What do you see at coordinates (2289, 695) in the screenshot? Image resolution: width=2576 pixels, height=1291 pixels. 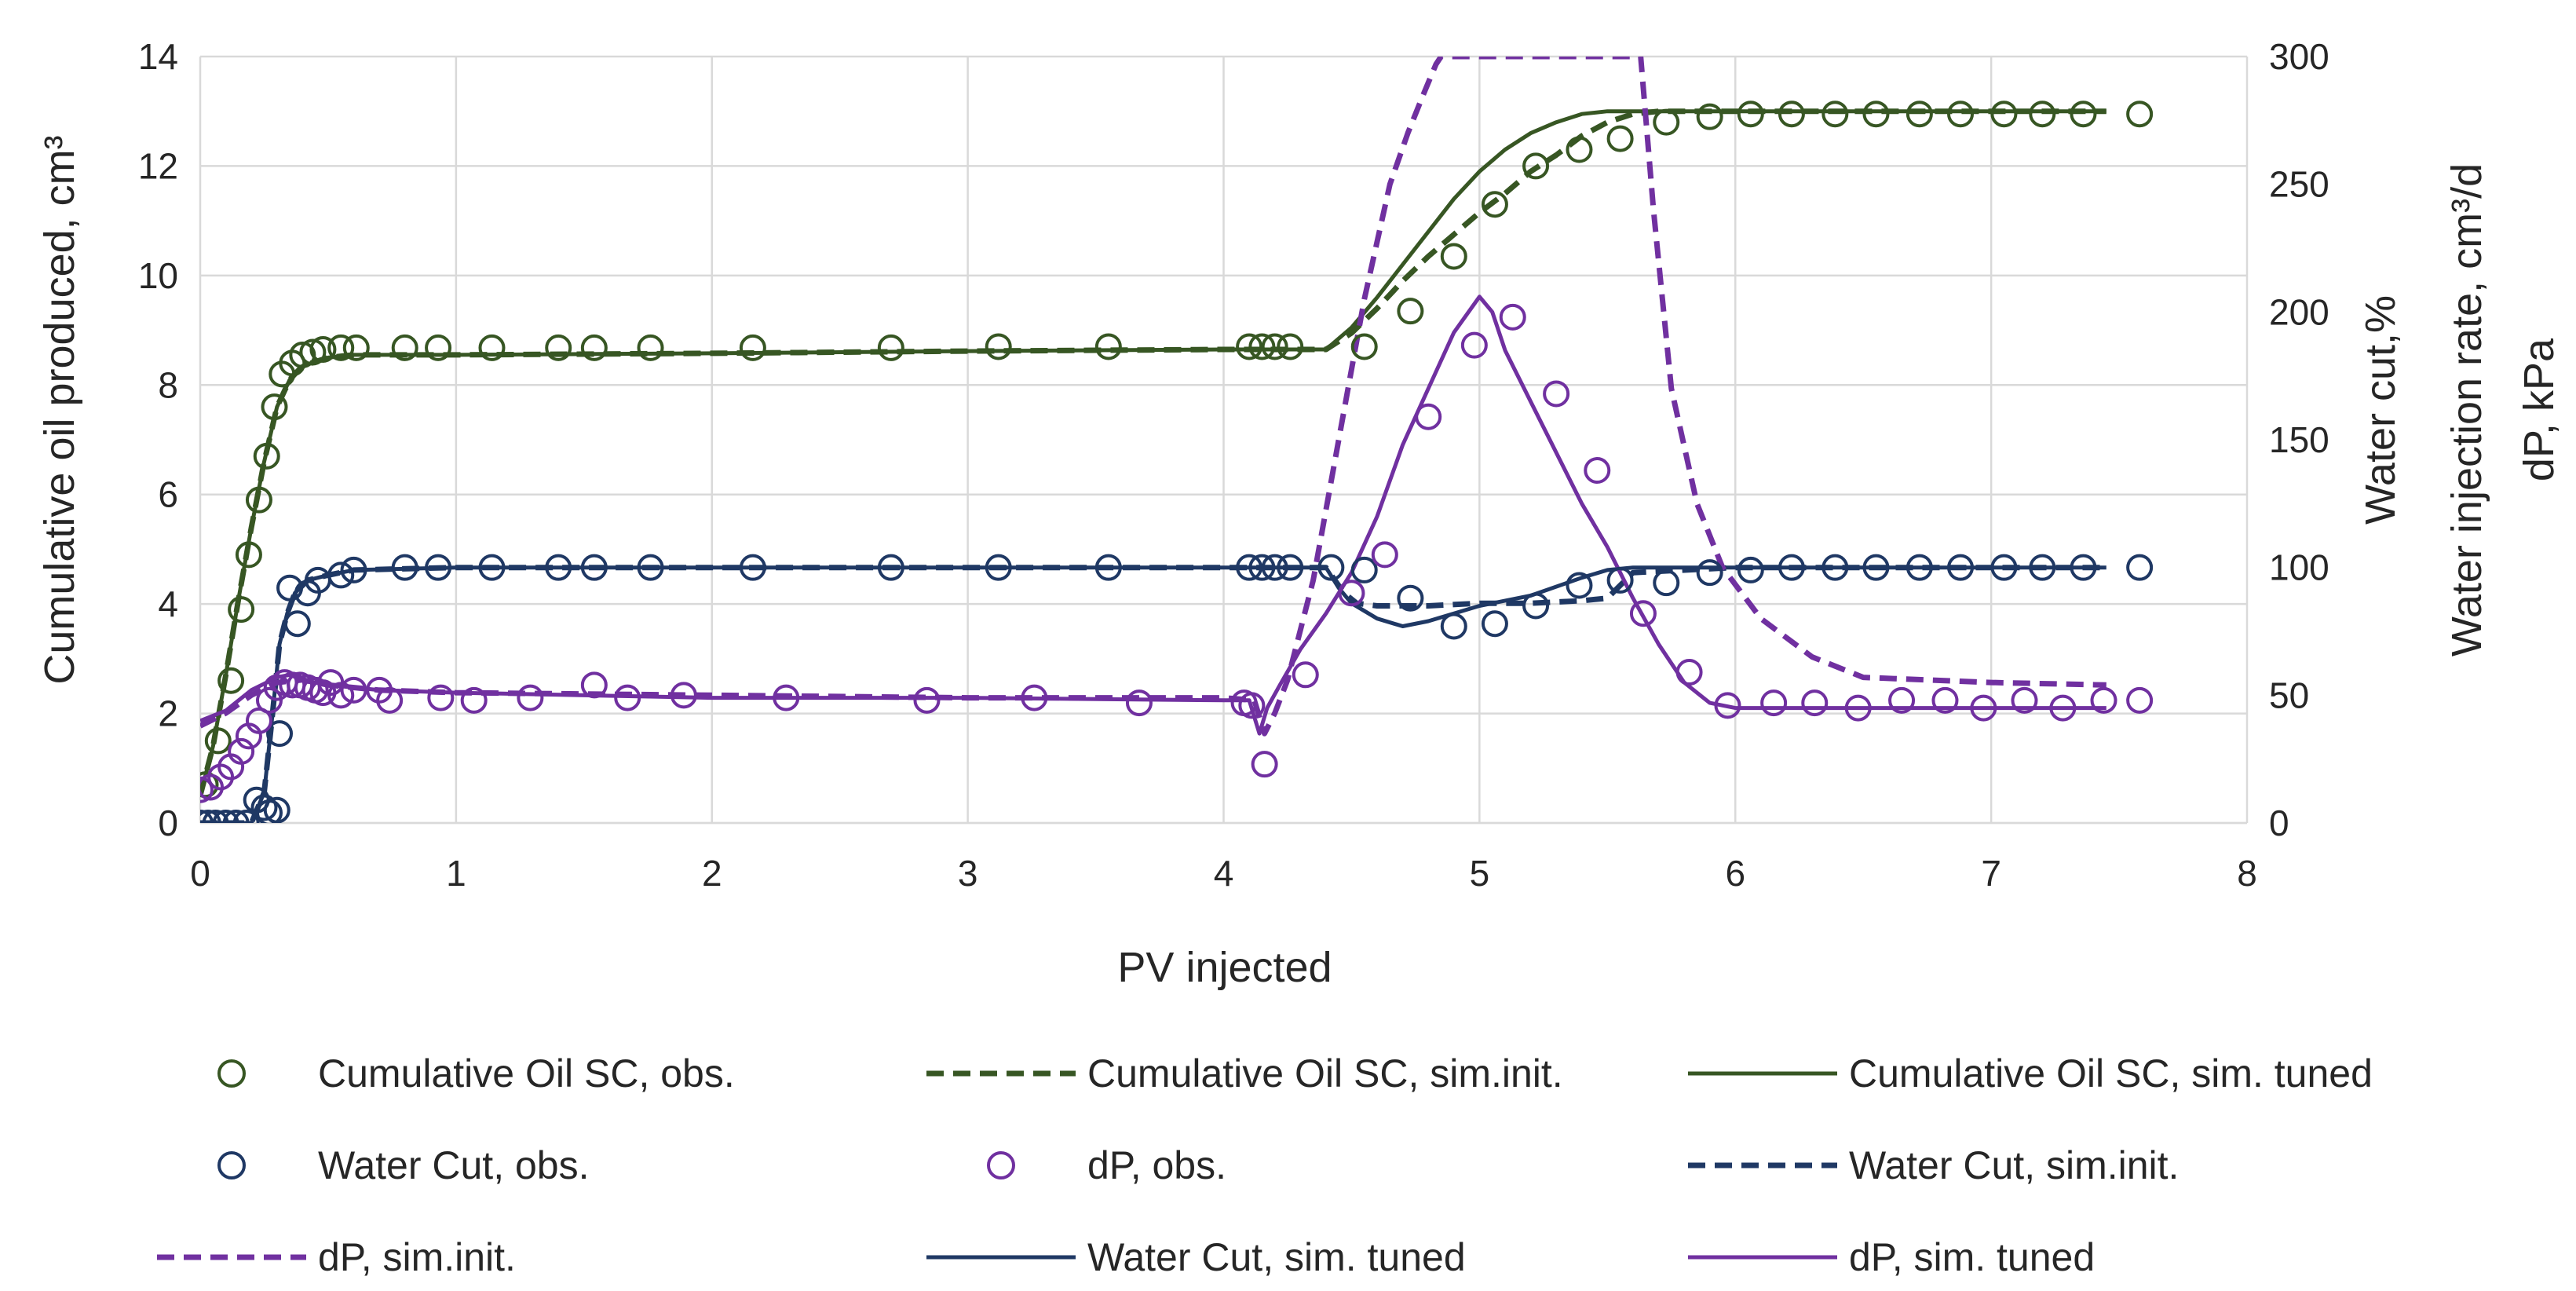 I see `y-right-tick-label: 50` at bounding box center [2289, 695].